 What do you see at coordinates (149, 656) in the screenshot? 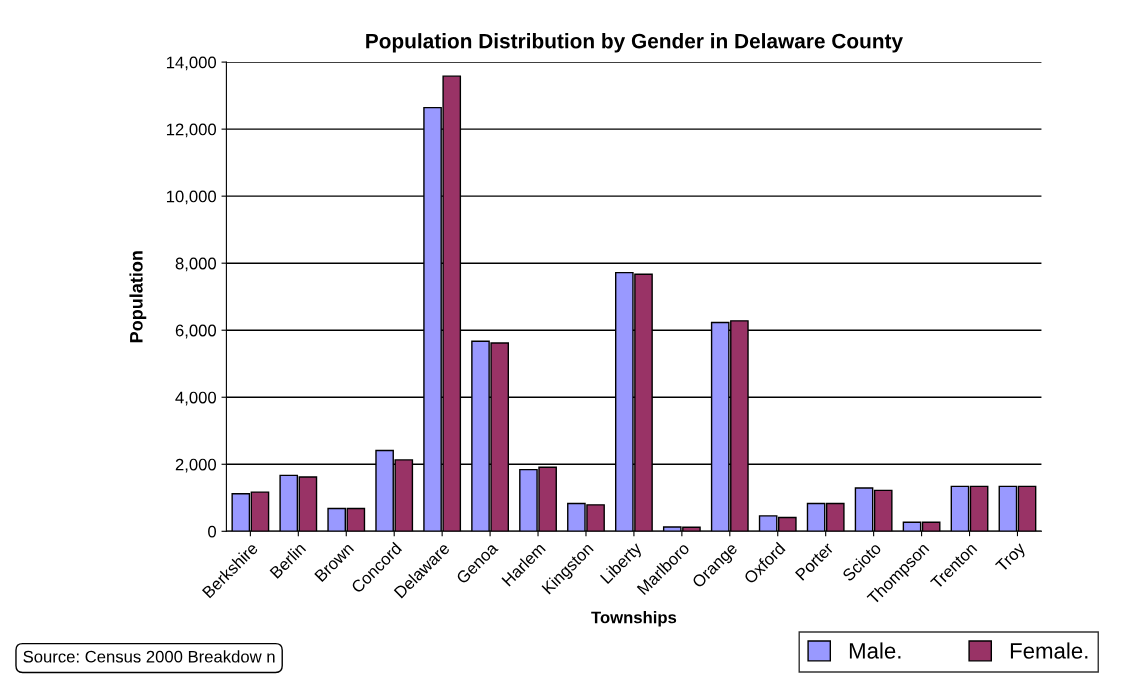
I see `source-note: Source: Census 2000 Breakdow n` at bounding box center [149, 656].